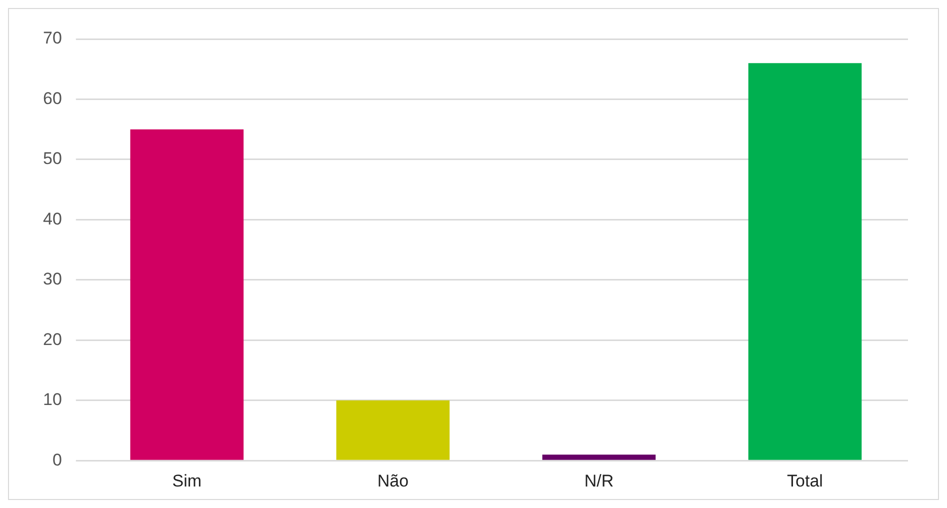  Describe the element at coordinates (393, 480) in the screenshot. I see `x-tick-label: Não` at that location.